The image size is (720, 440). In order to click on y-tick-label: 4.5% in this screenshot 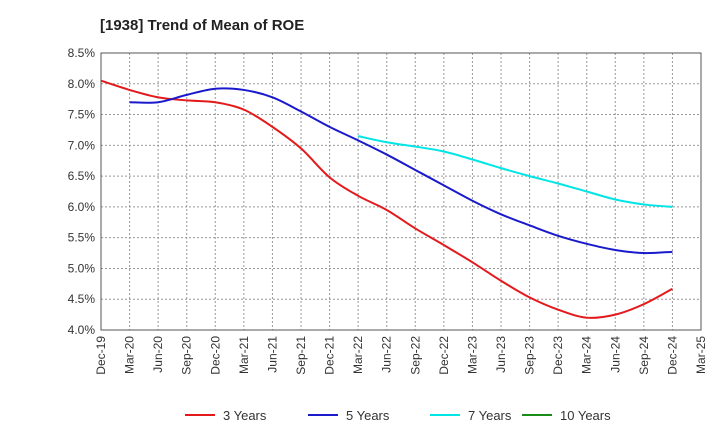, I will do `click(82, 299)`.